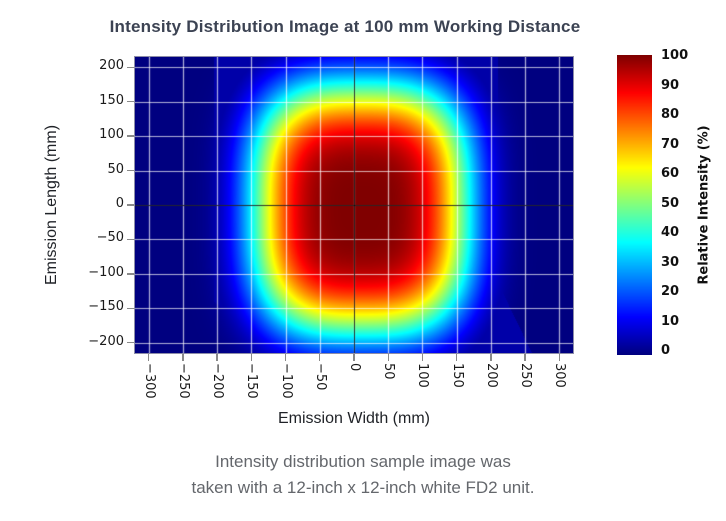 The width and height of the screenshot is (726, 521). Describe the element at coordinates (106, 341) in the screenshot. I see `y-tick-label: −200` at that location.